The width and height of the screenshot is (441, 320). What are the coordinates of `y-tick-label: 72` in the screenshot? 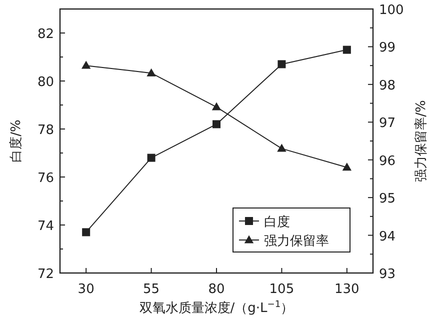 It's located at (45, 274).